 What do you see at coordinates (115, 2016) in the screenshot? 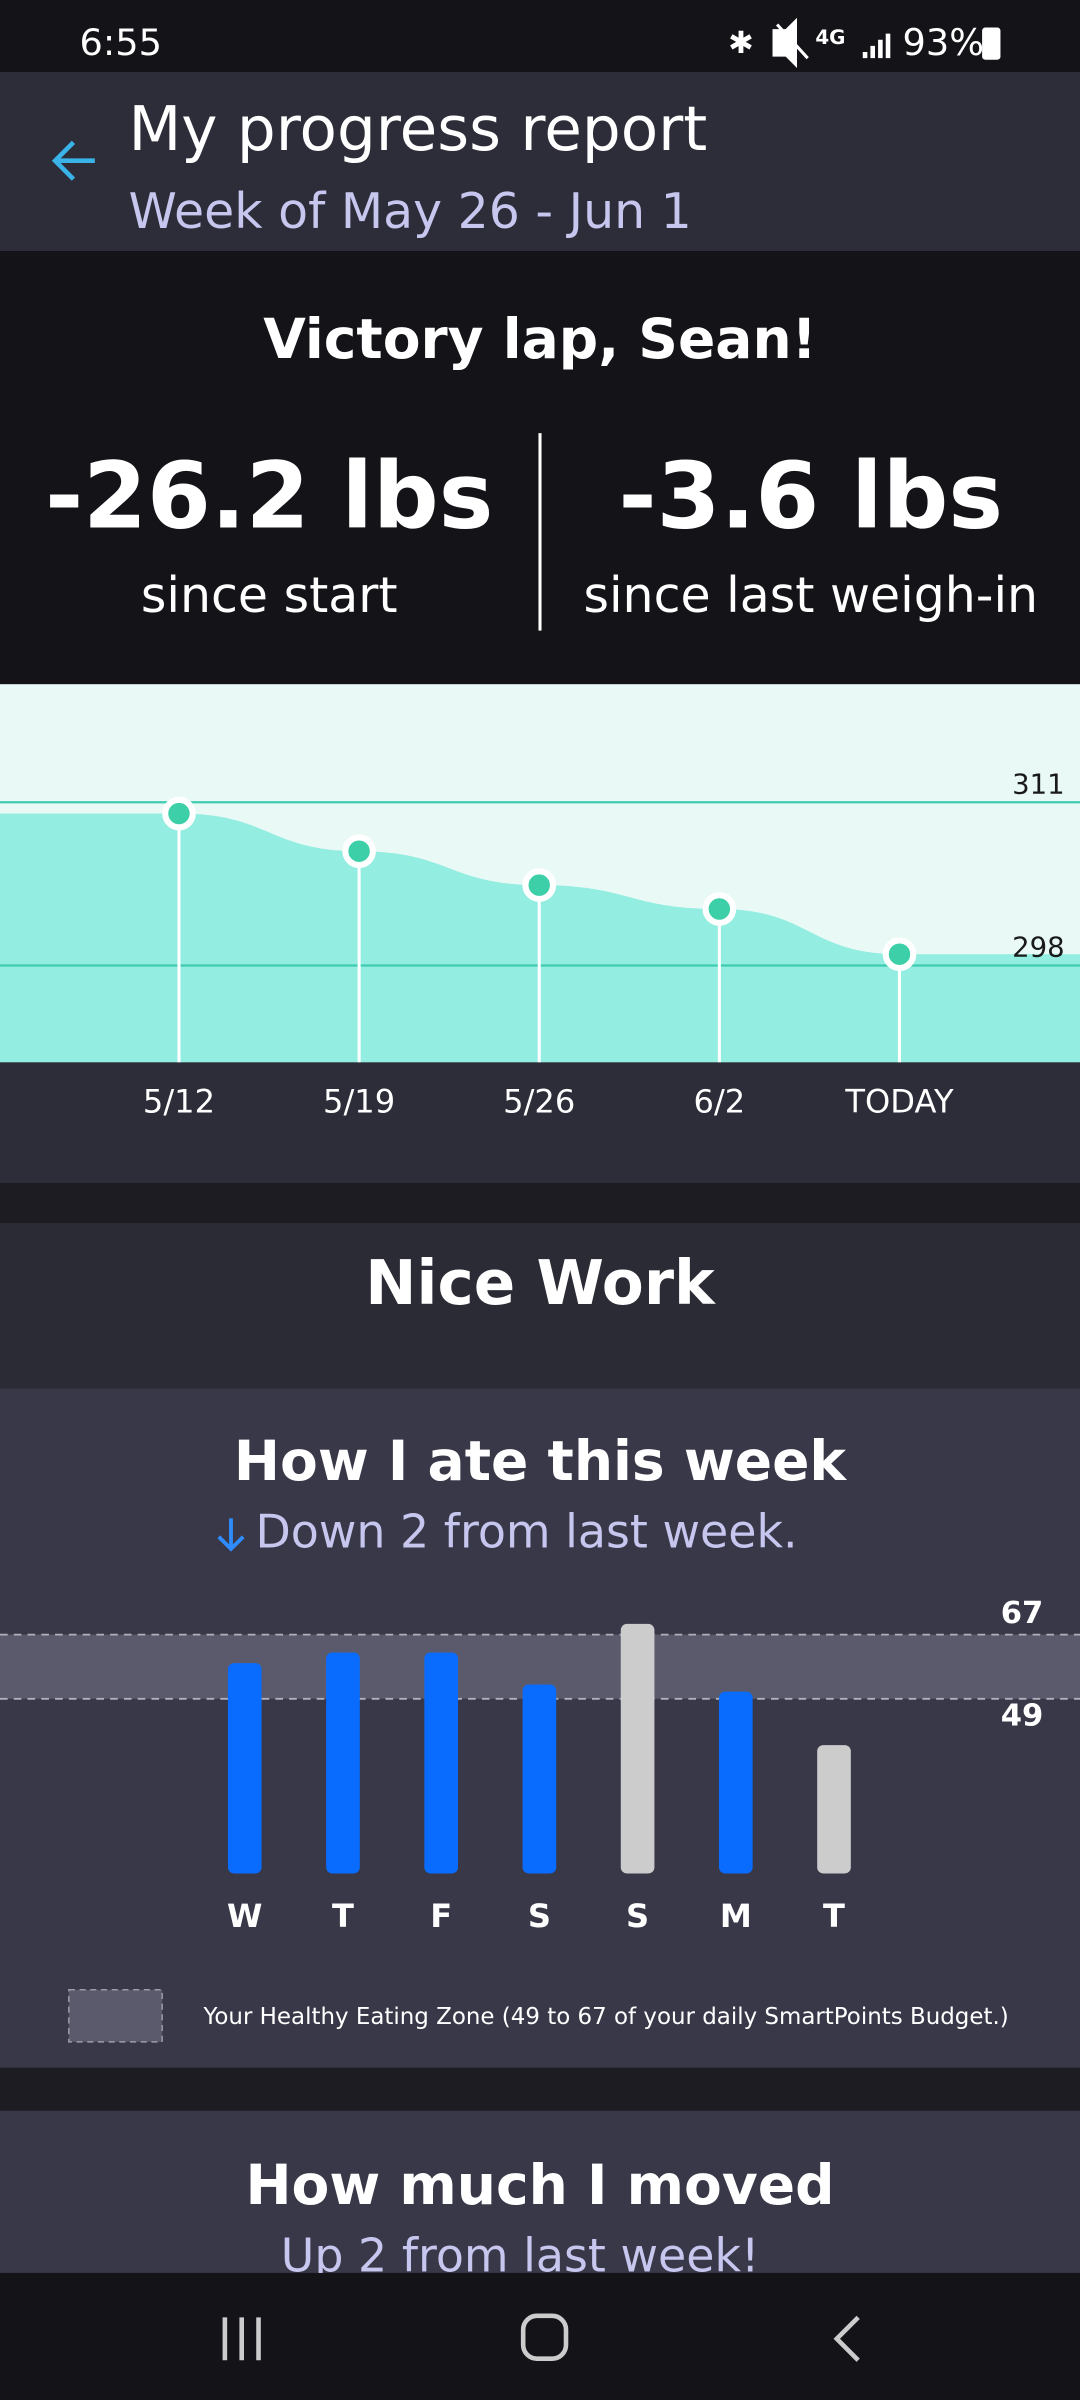
I see `legend-swatch` at bounding box center [115, 2016].